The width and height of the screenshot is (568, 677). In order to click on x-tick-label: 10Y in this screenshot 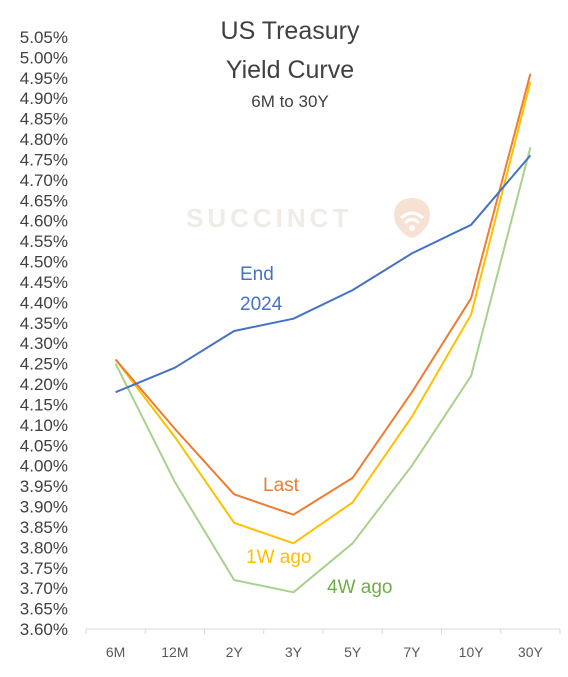, I will do `click(472, 652)`.